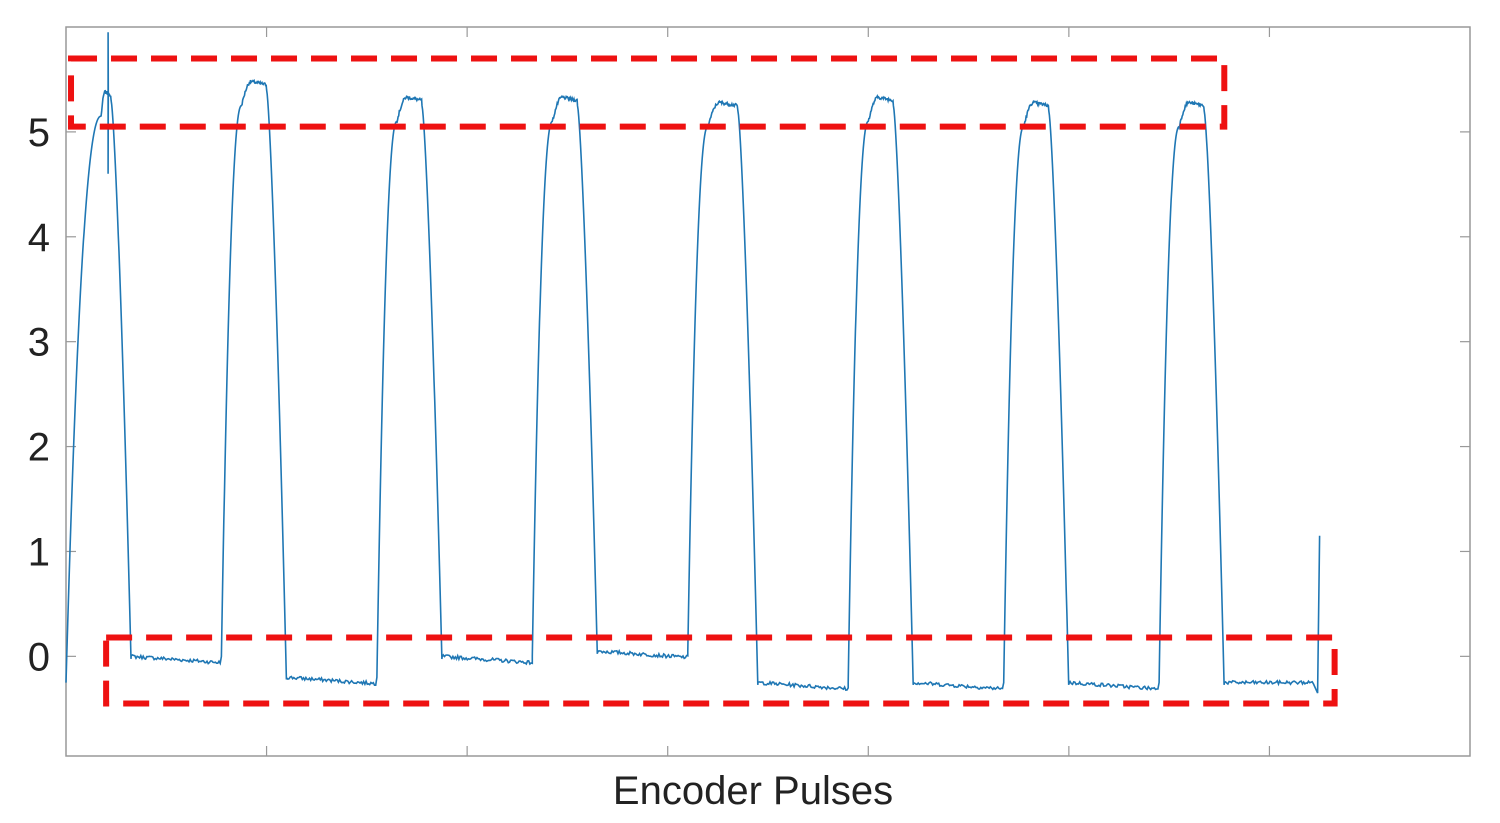 This screenshot has width=1500, height=823. I want to click on y-tick-label: 3, so click(39, 343).